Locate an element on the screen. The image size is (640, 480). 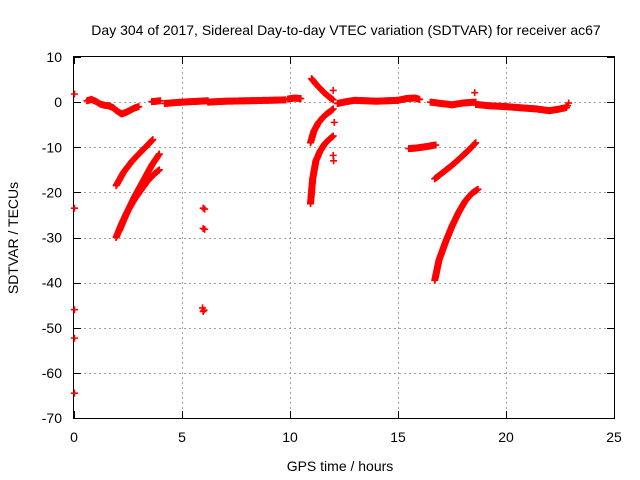
x-tick-label: 0 is located at coordinates (74, 437).